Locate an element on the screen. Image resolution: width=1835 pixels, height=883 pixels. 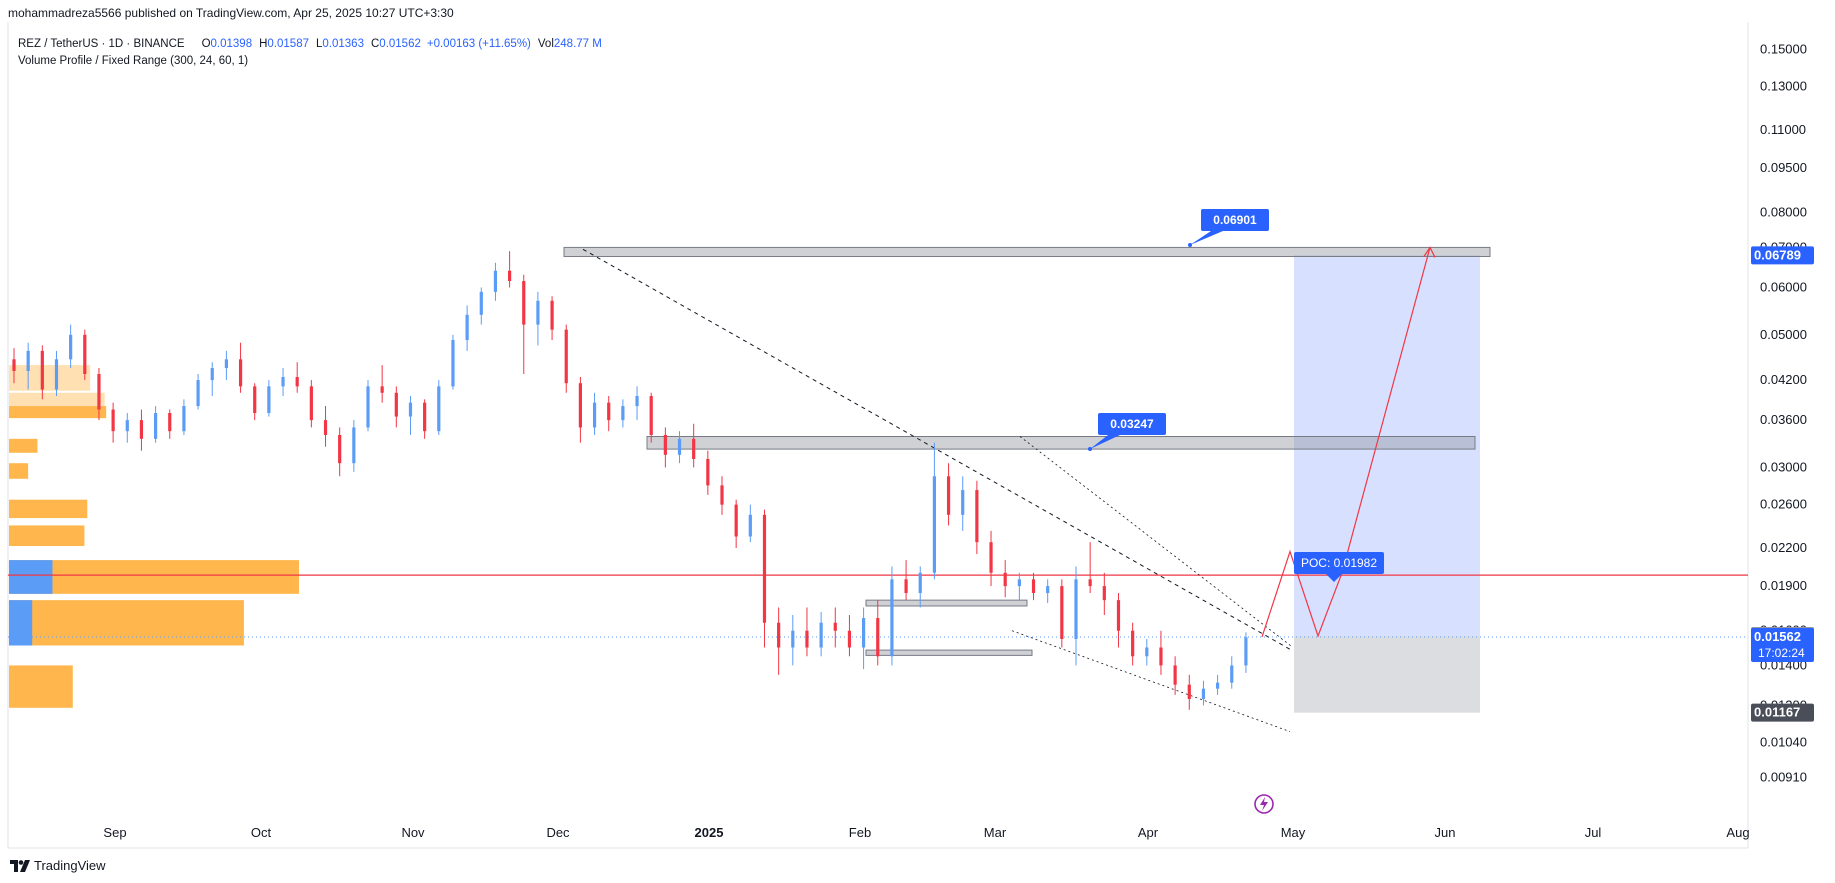
open-label: O is located at coordinates (206, 43).